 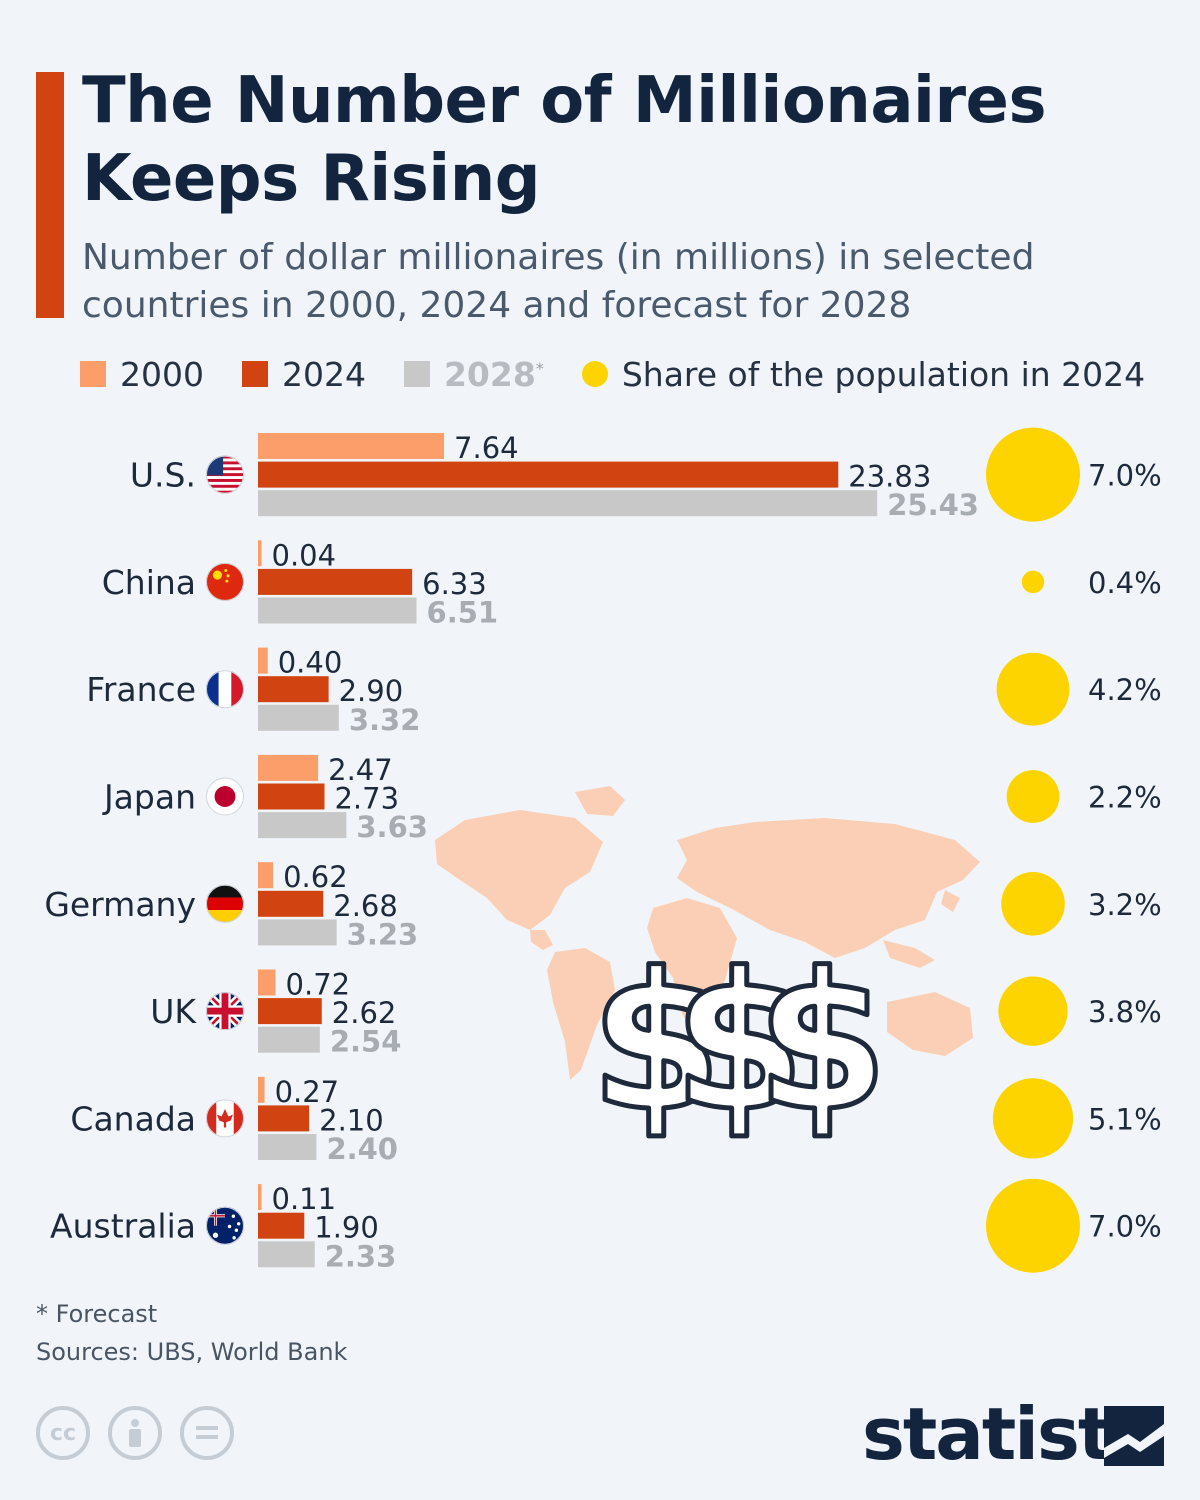 What do you see at coordinates (364, 1013) in the screenshot?
I see `bar-label-2024: 2.62` at bounding box center [364, 1013].